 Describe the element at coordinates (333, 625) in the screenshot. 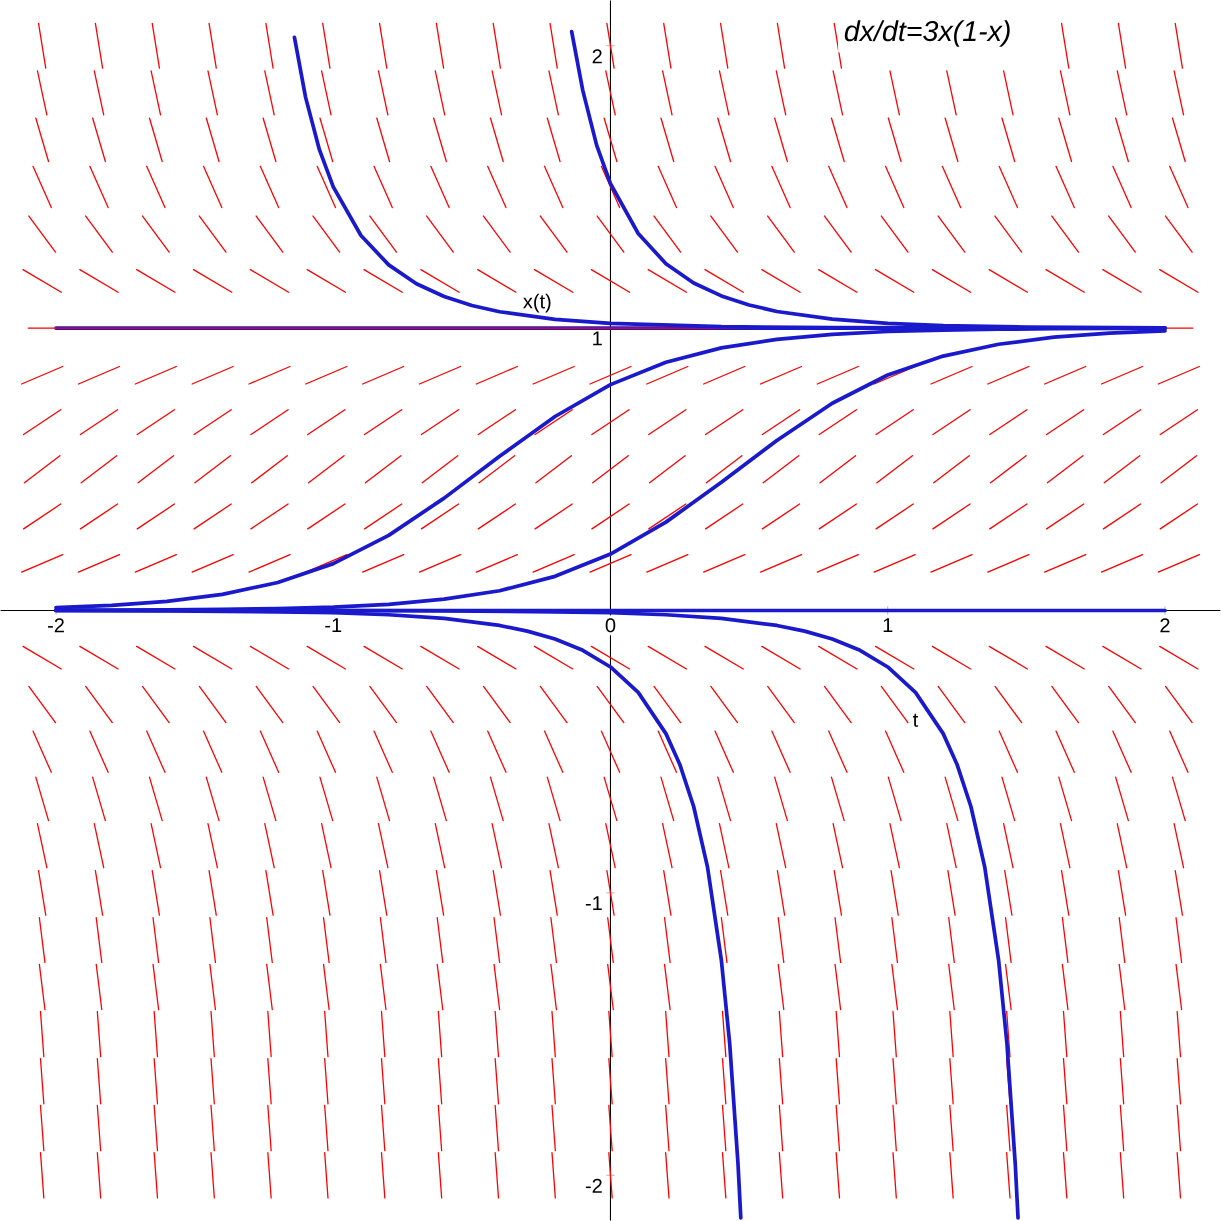

I see `x-tick-label: -1` at that location.